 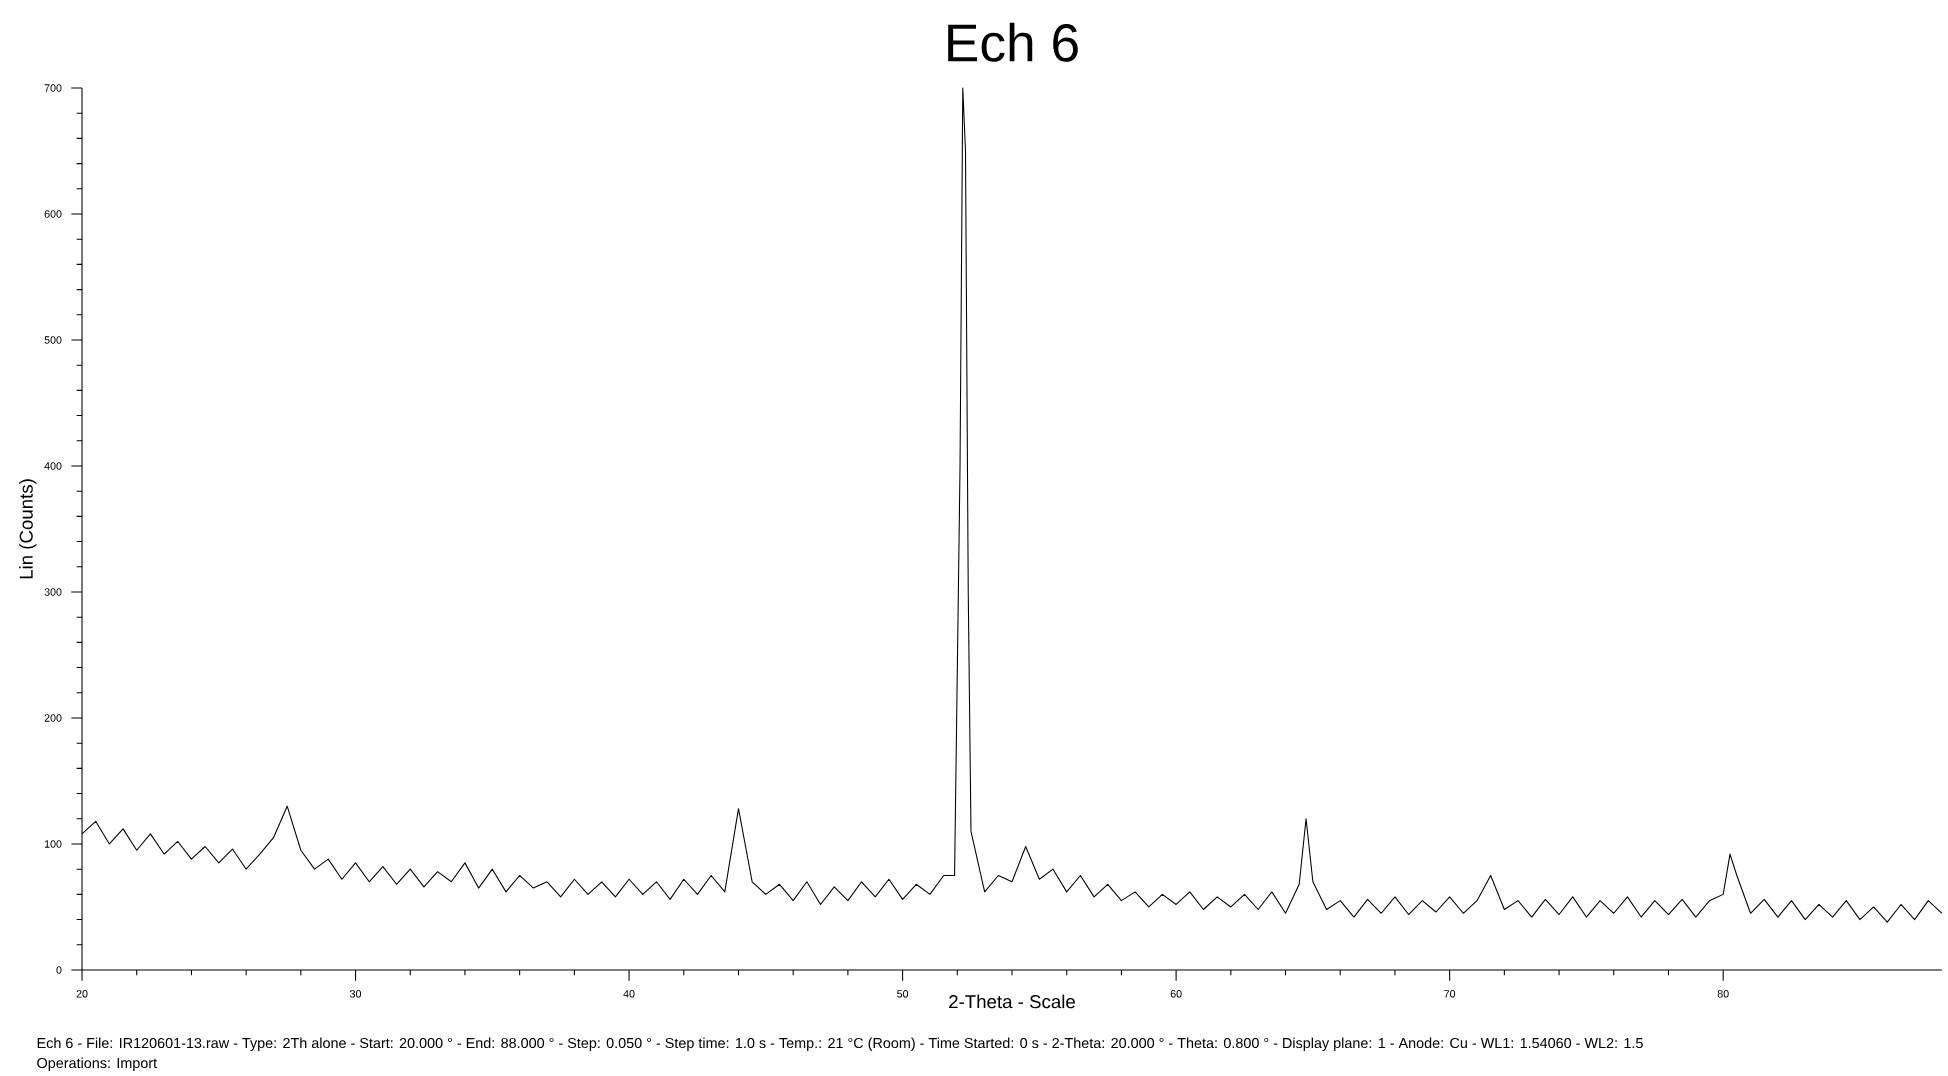 What do you see at coordinates (1012, 1001) in the screenshot?
I see `x-axis-title: 2-Theta - Scale` at bounding box center [1012, 1001].